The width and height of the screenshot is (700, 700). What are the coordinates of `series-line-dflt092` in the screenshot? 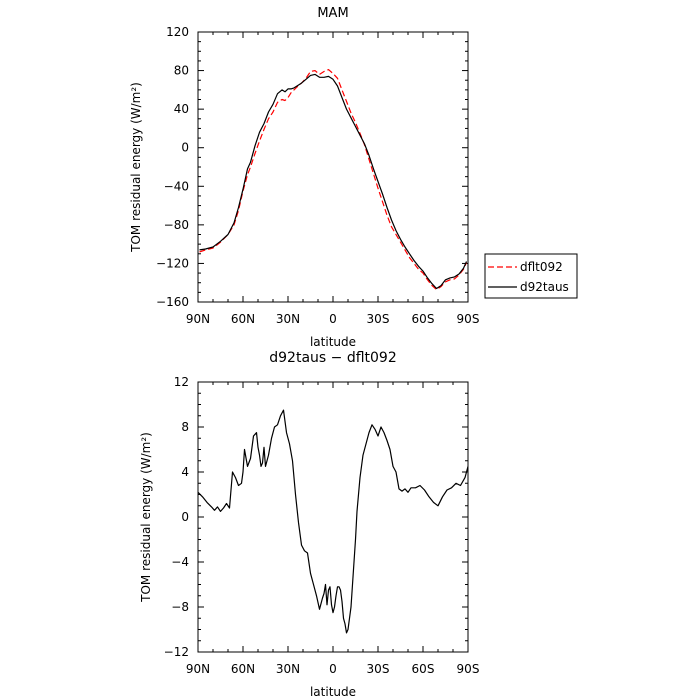 It's located at (333, 179).